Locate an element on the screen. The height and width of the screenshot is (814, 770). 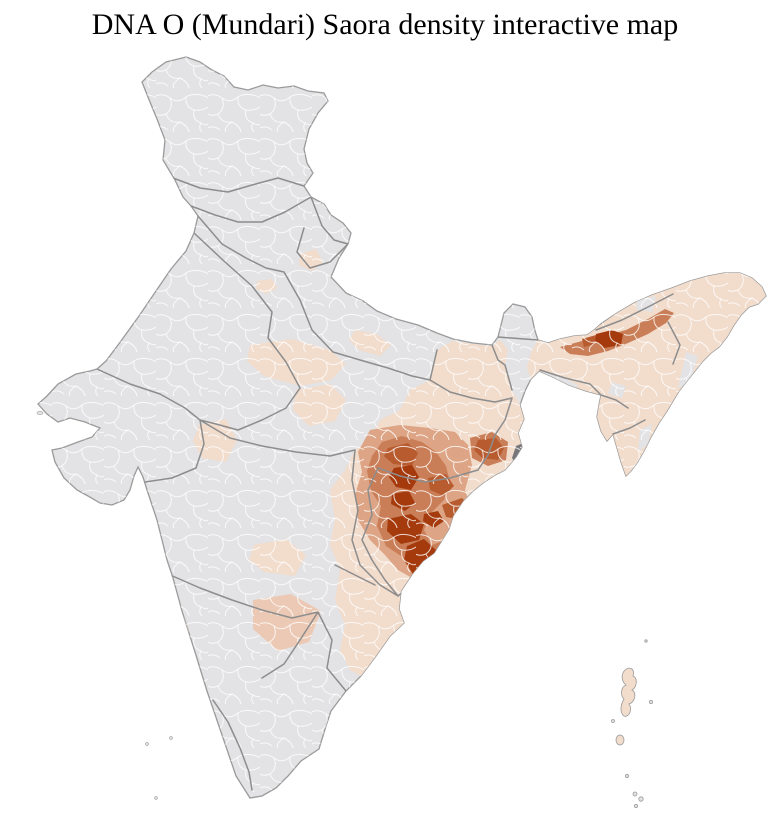
kutch-coastal-islet is located at coordinates (40, 413).